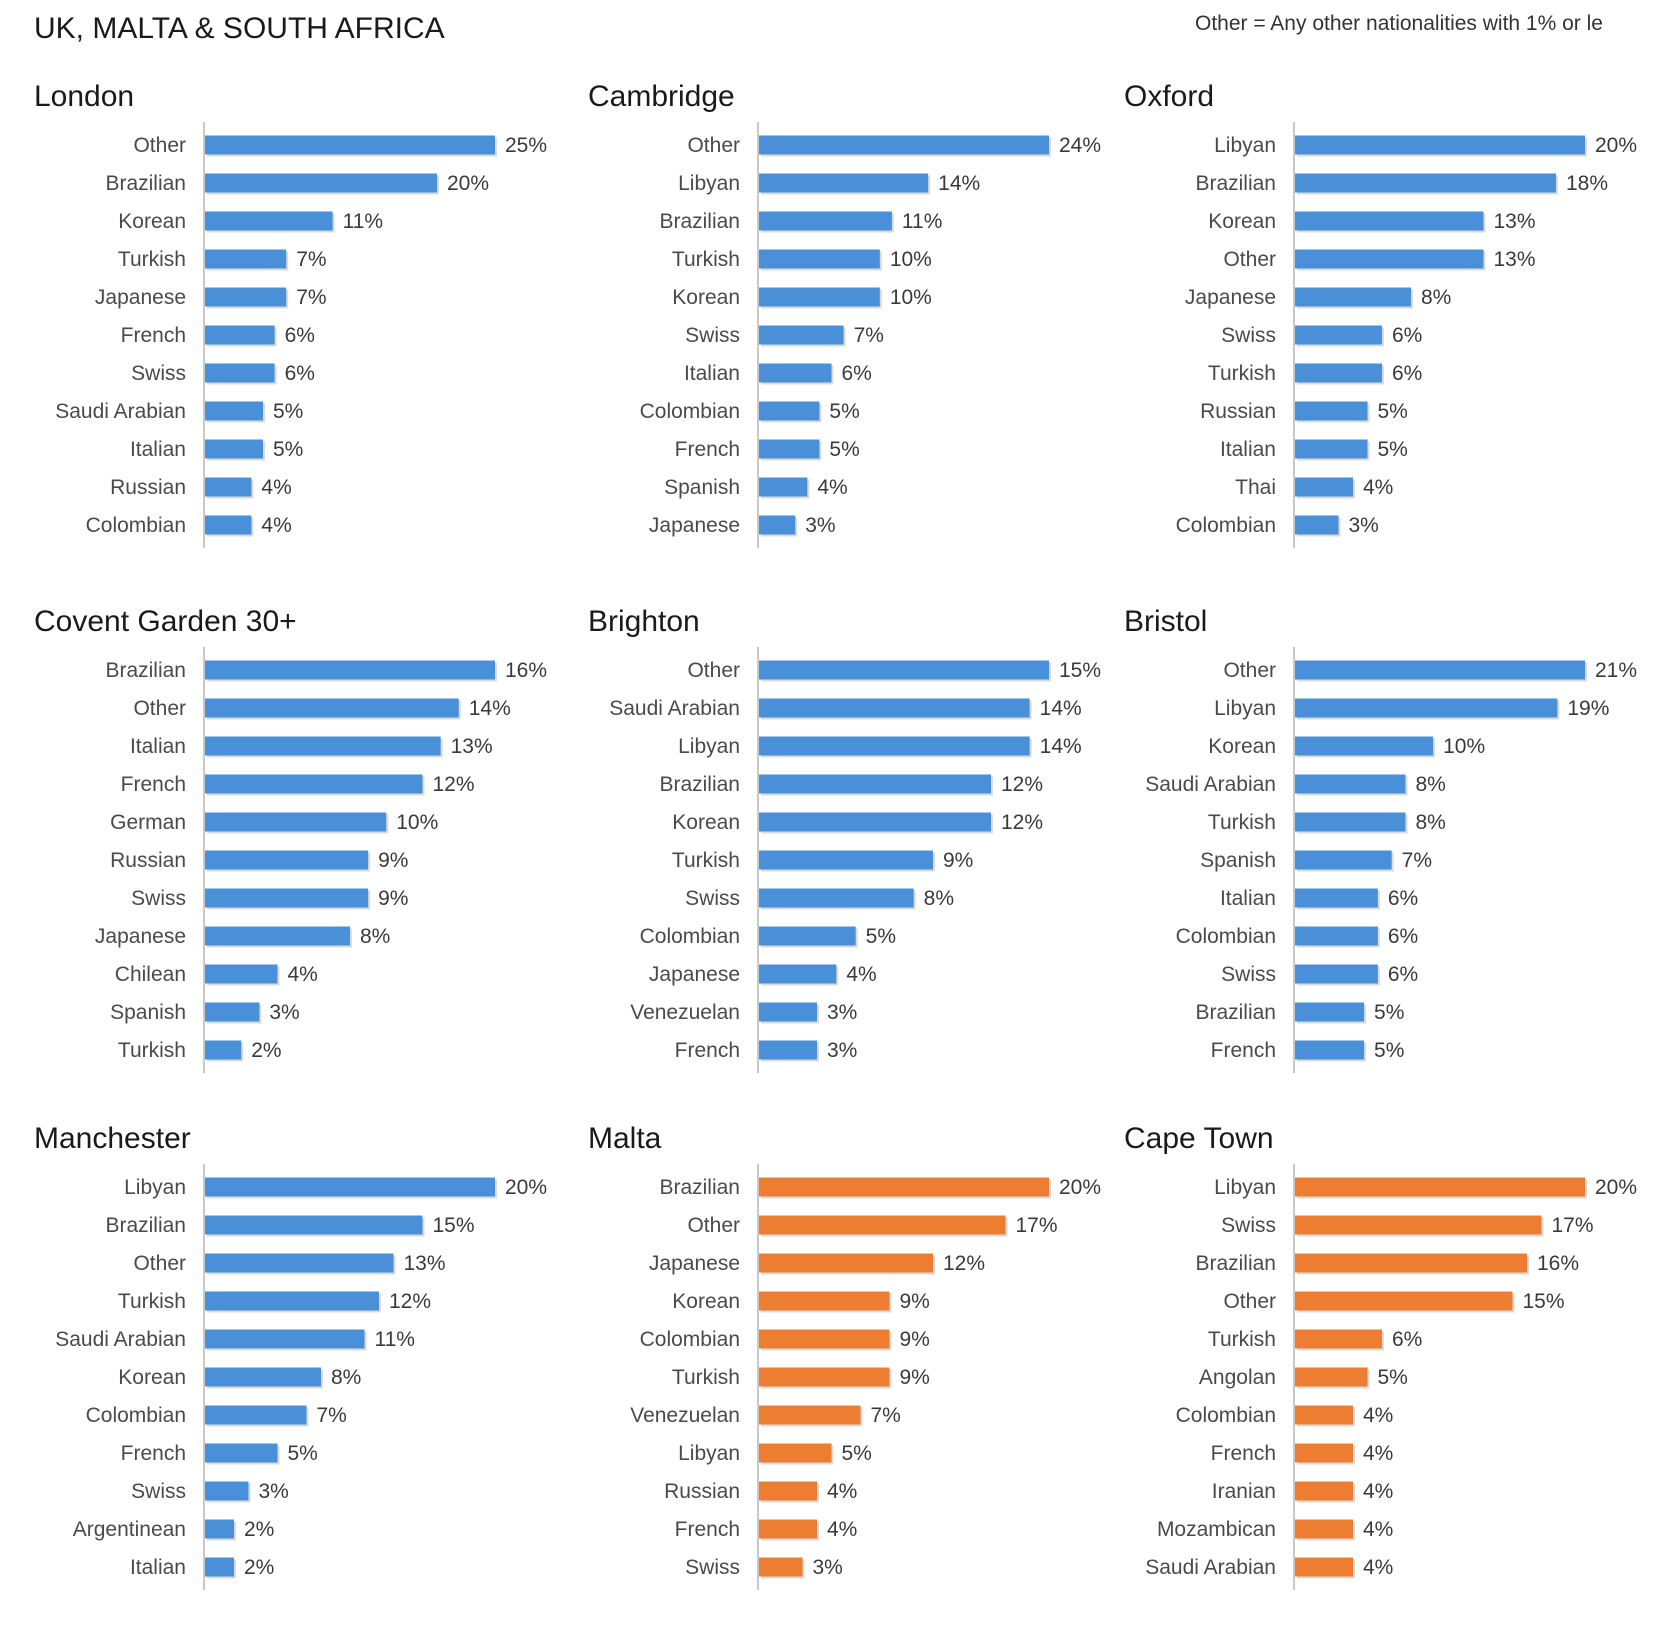 This screenshot has height=1636, width=1657. I want to click on value-label: 16%, so click(526, 670).